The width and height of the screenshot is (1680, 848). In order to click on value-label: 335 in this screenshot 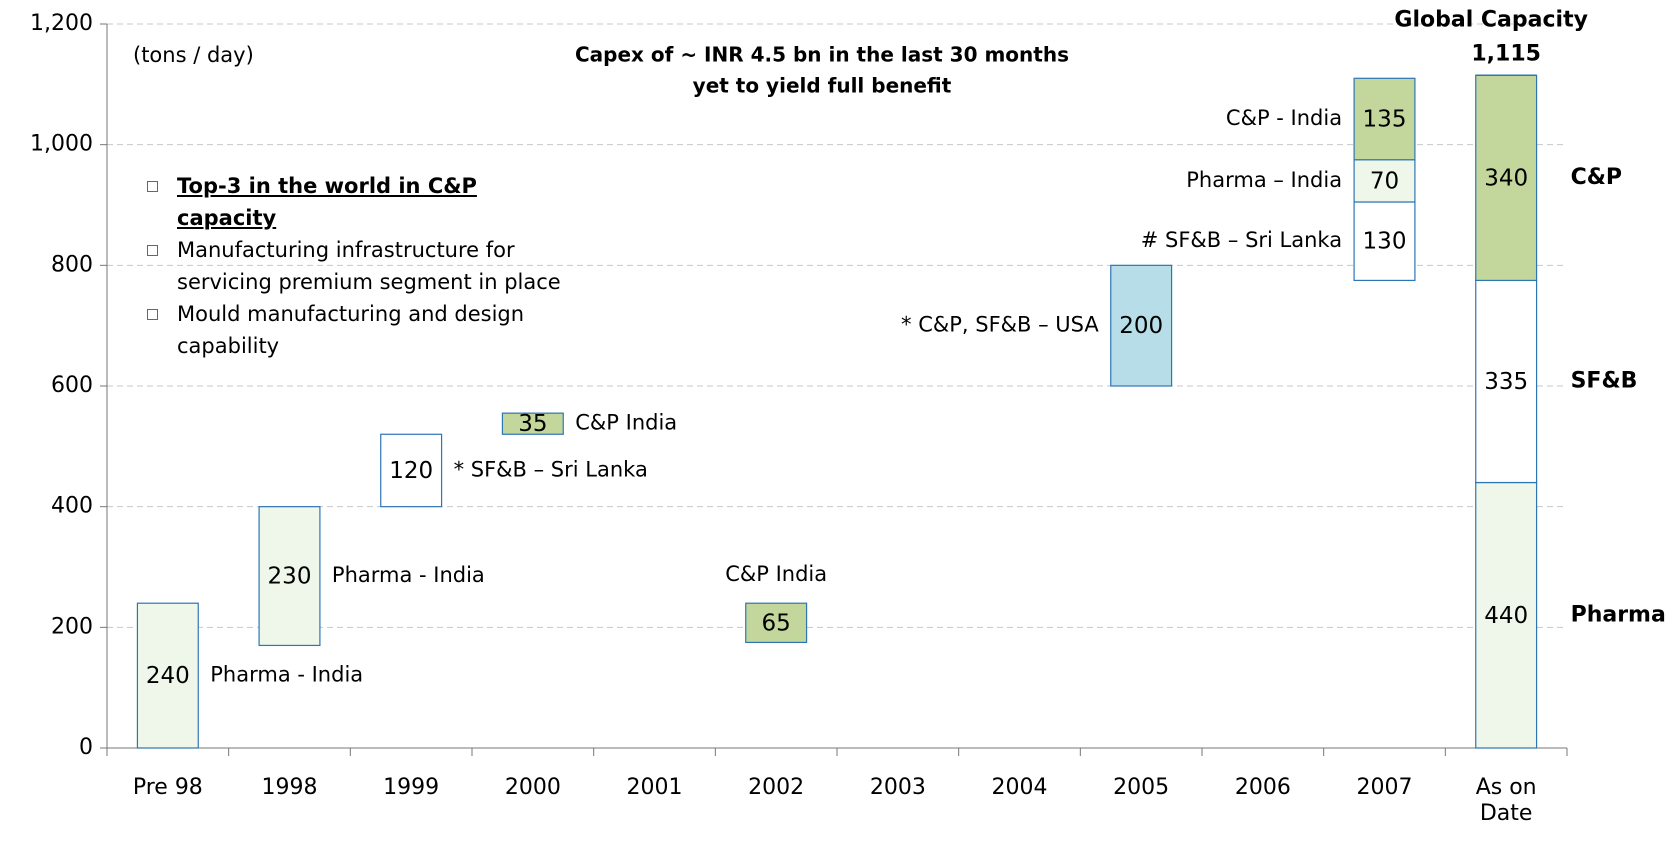, I will do `click(1506, 382)`.